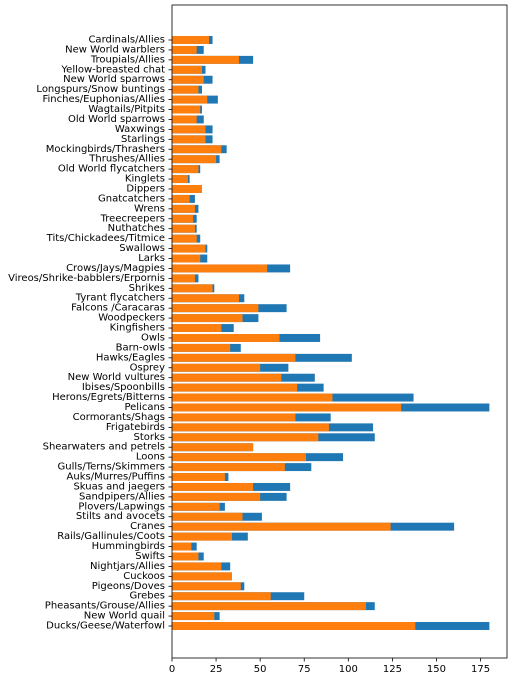  What do you see at coordinates (153, 337) in the screenshot?
I see `y-tick-label: Owls` at bounding box center [153, 337].